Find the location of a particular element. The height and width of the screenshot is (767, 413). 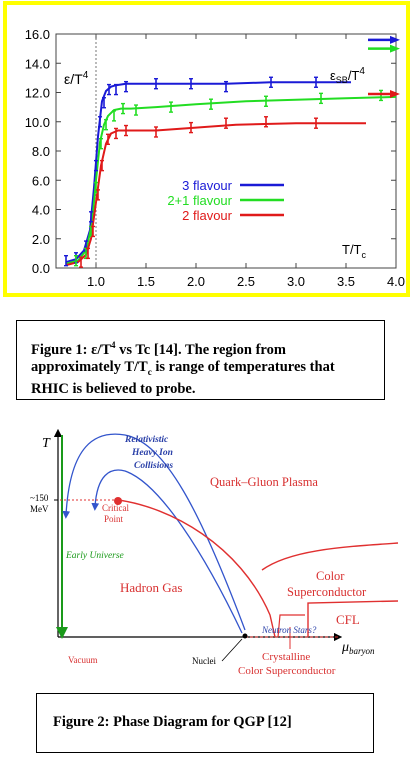

x-tick-label: 2.0 is located at coordinates (196, 281).